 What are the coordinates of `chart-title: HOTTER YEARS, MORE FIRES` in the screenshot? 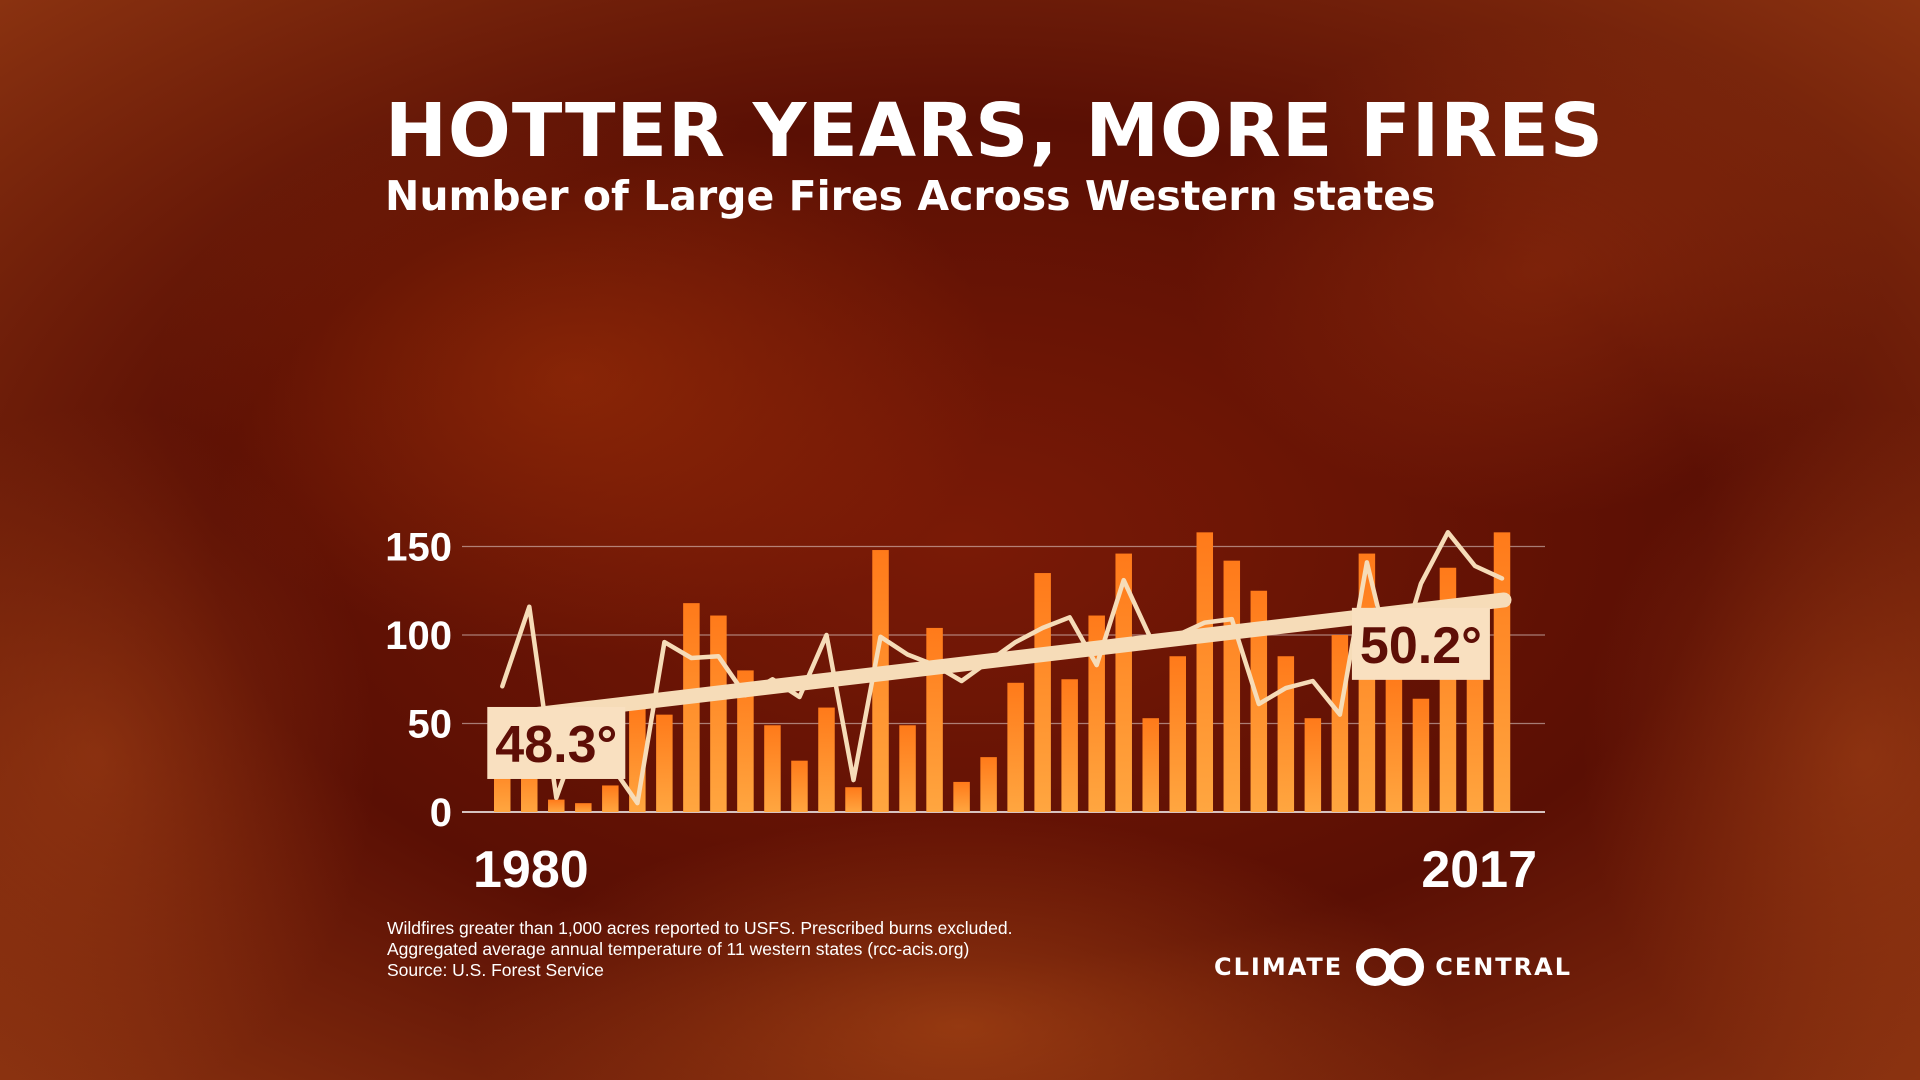 It's located at (995, 131).